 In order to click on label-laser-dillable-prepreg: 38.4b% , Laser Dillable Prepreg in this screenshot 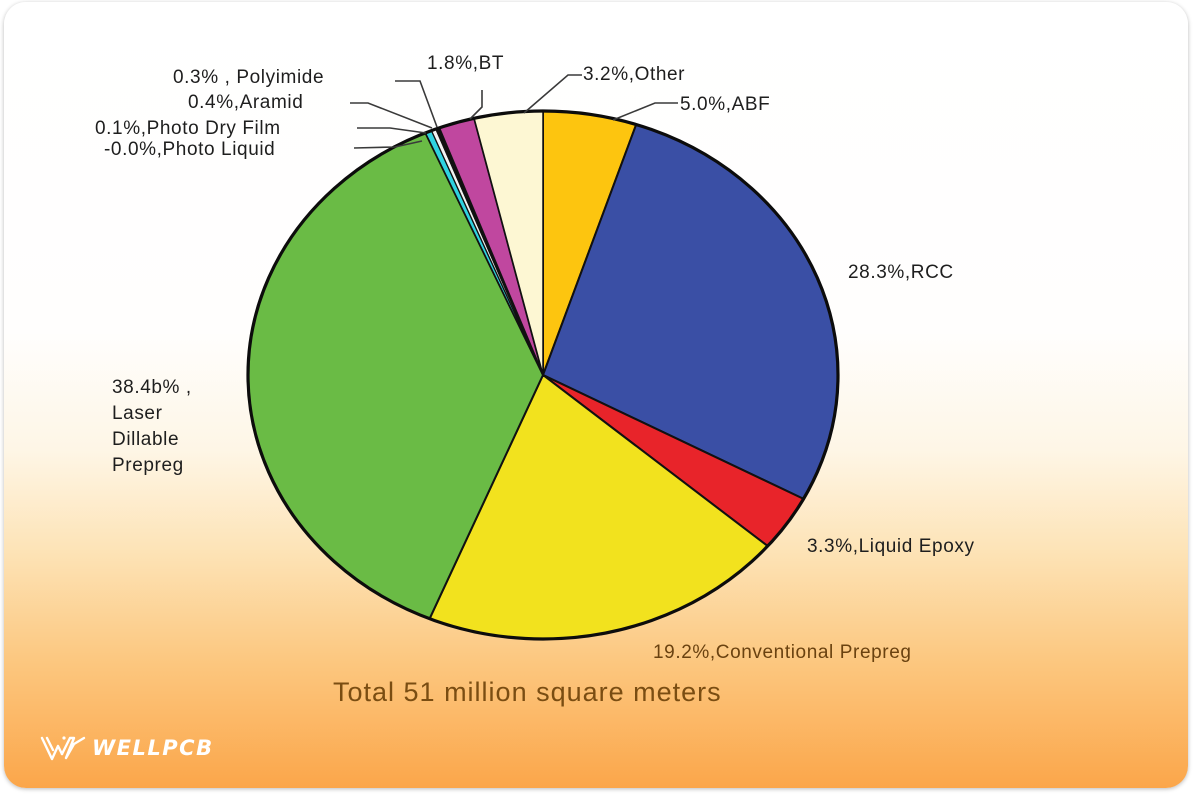, I will do `click(152, 426)`.